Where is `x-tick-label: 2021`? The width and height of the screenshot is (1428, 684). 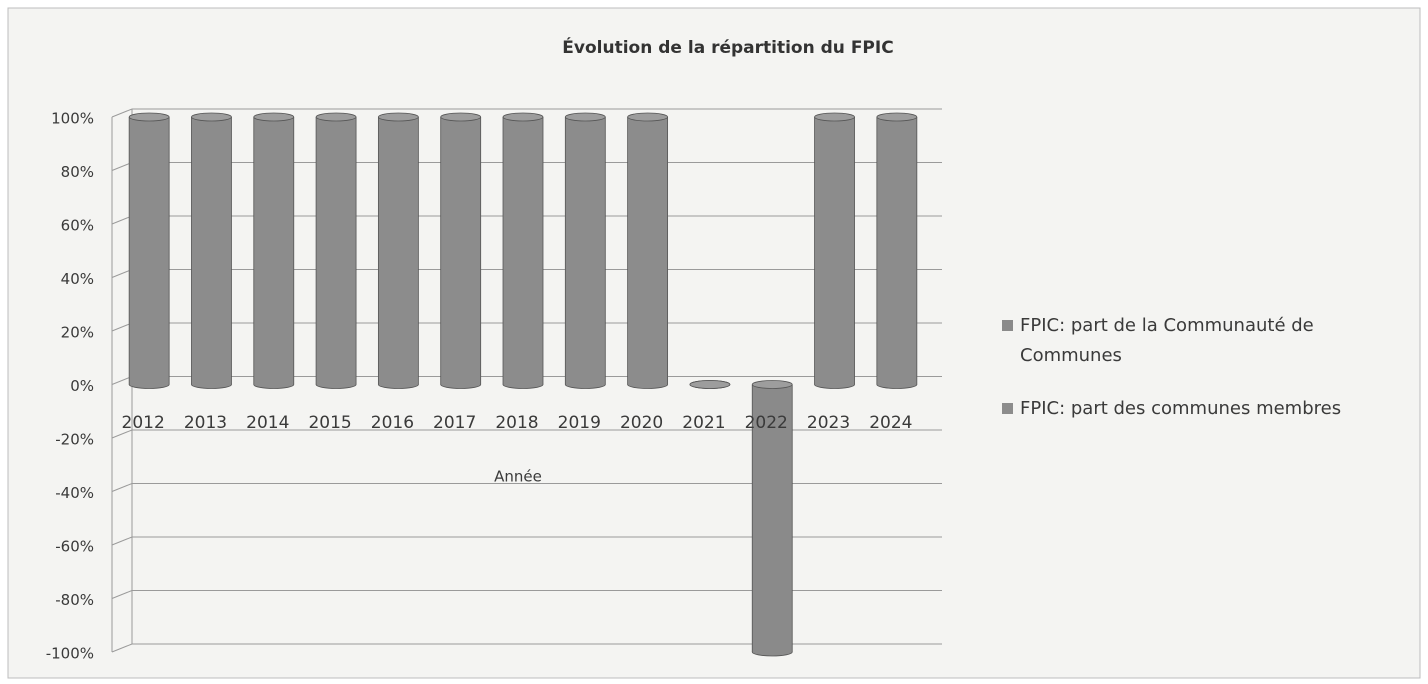
x-tick-label: 2021 is located at coordinates (703, 423).